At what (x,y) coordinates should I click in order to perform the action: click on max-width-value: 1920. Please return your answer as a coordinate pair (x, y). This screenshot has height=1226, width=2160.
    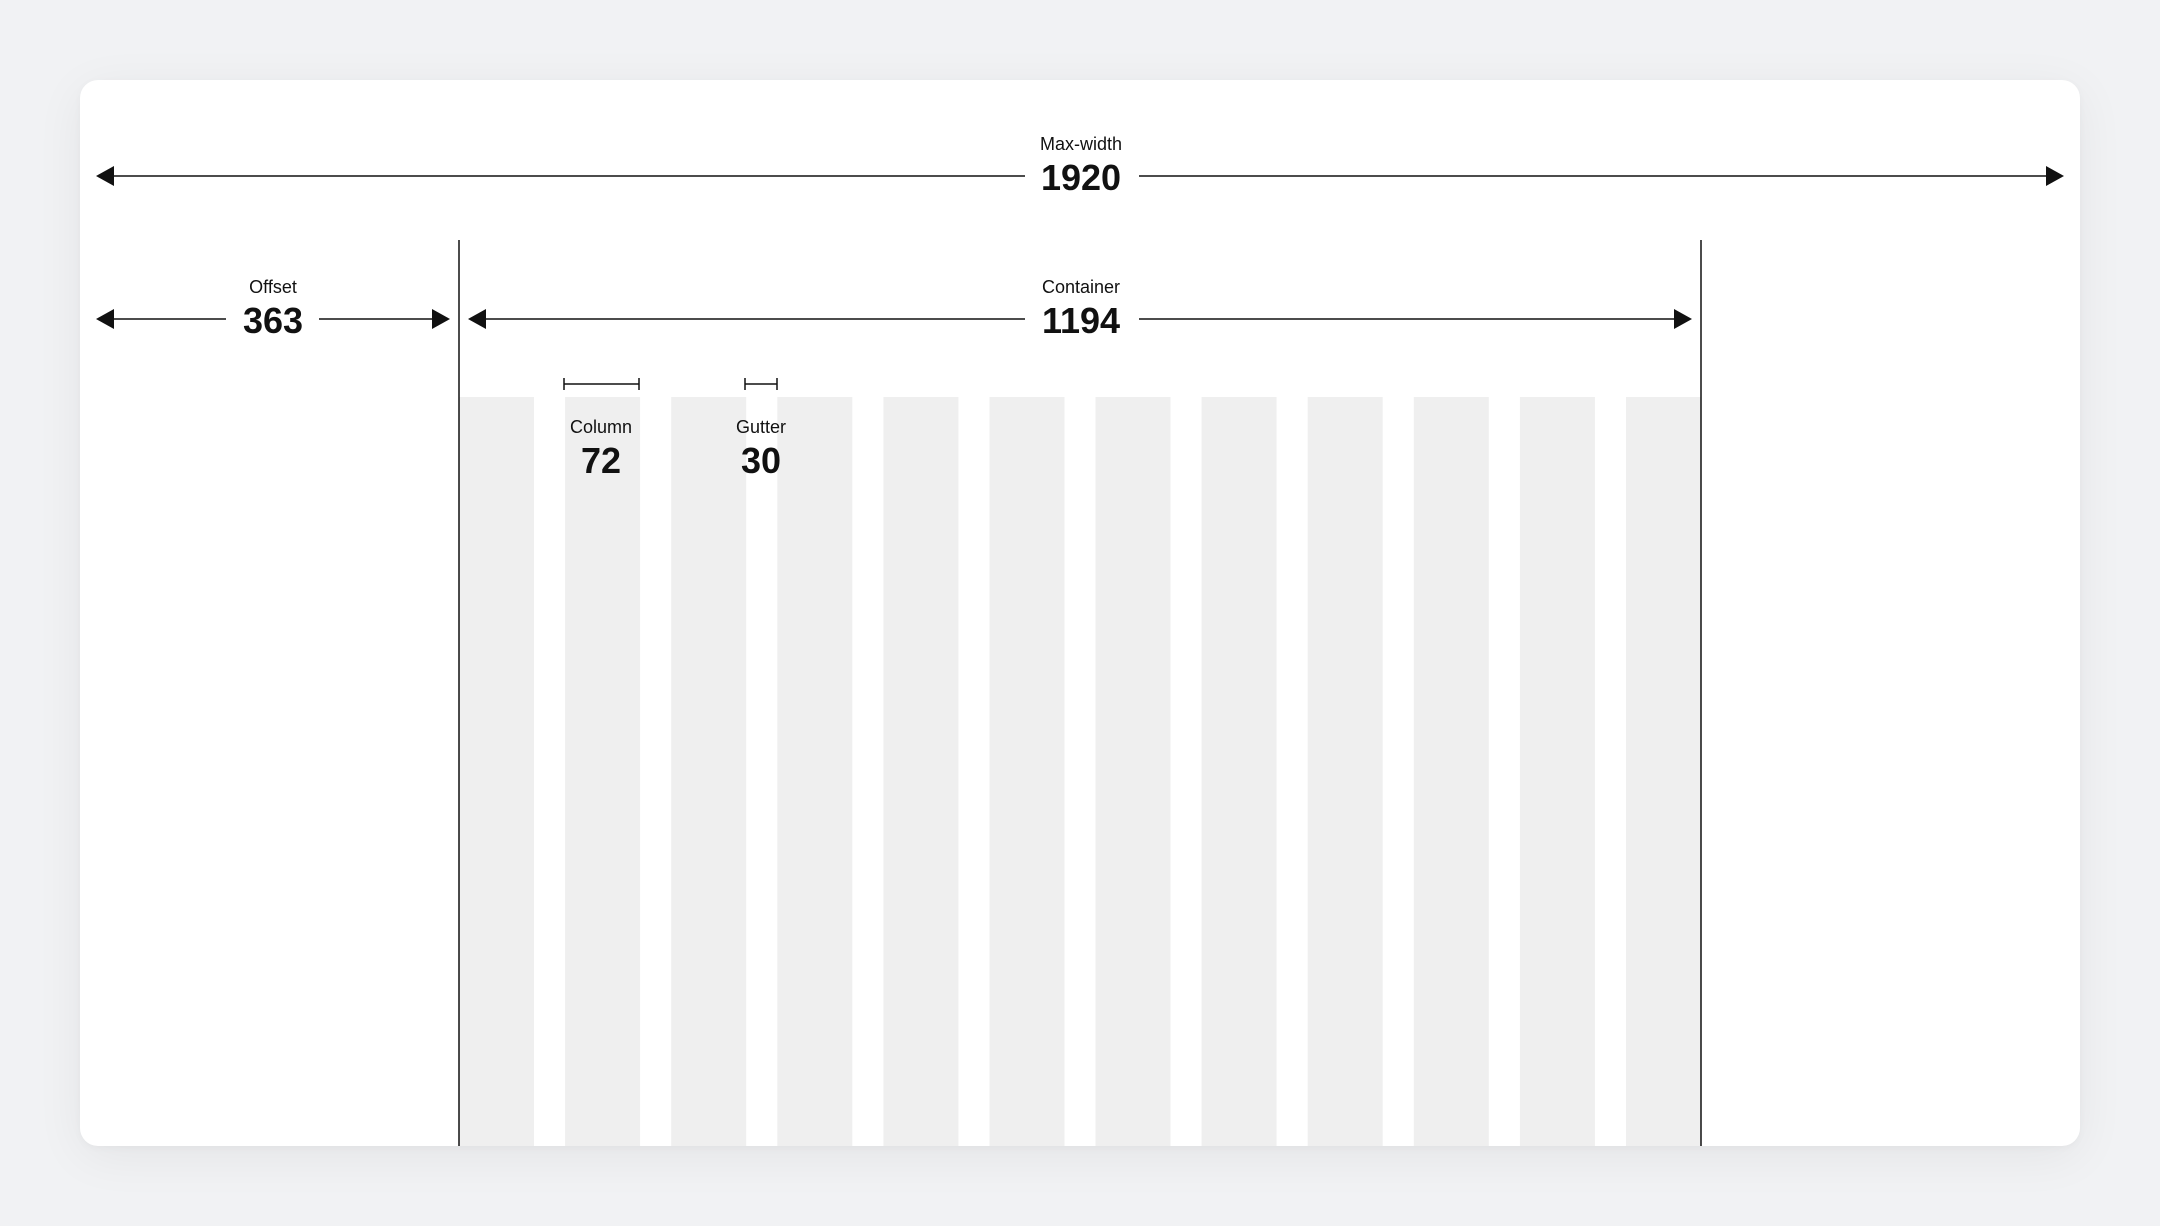
    Looking at the image, I should click on (1081, 177).